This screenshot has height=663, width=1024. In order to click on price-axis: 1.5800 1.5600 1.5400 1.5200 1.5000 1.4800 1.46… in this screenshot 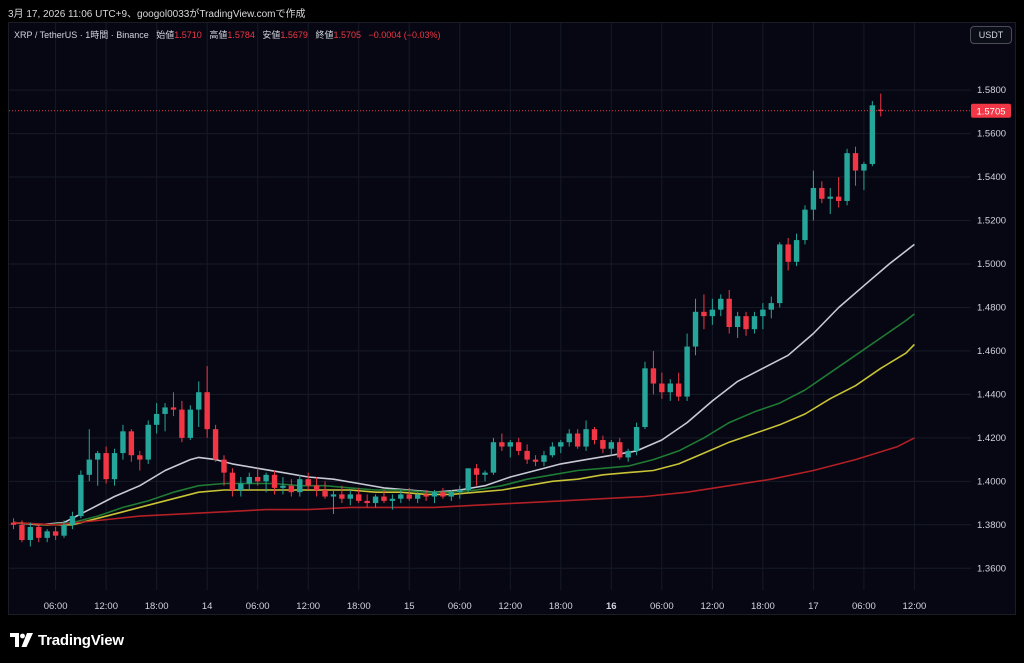, I will do `click(991, 329)`.